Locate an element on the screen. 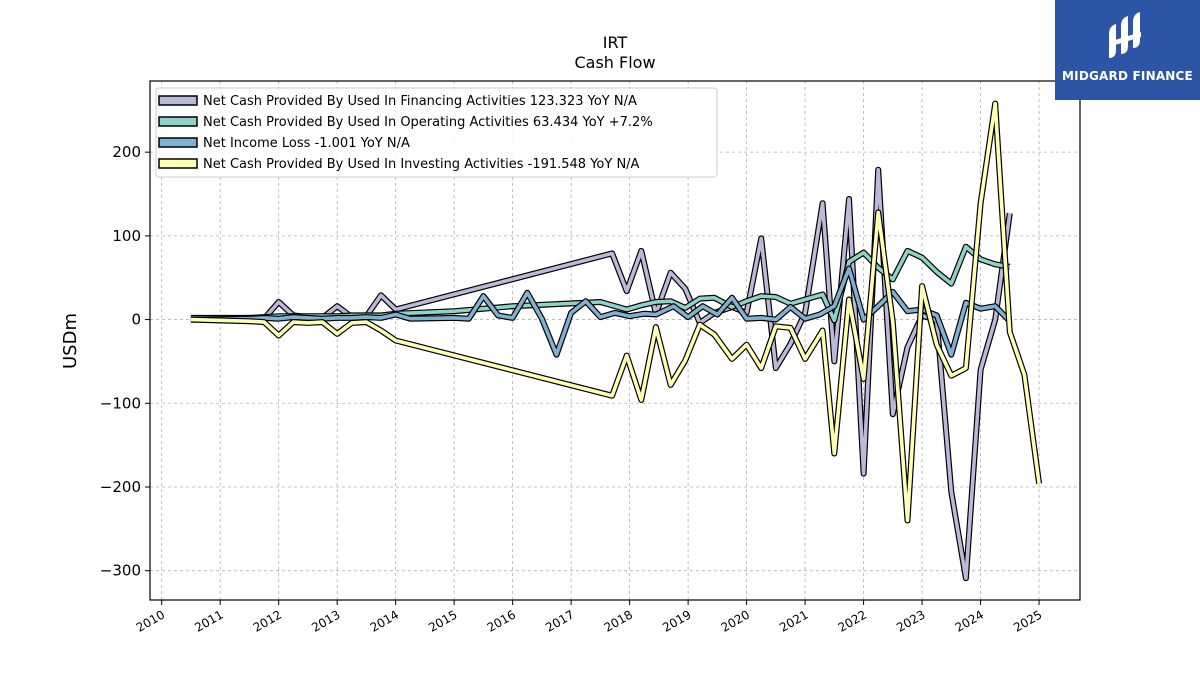 The height and width of the screenshot is (675, 1200). x-tick-label: 2014 is located at coordinates (384, 620).